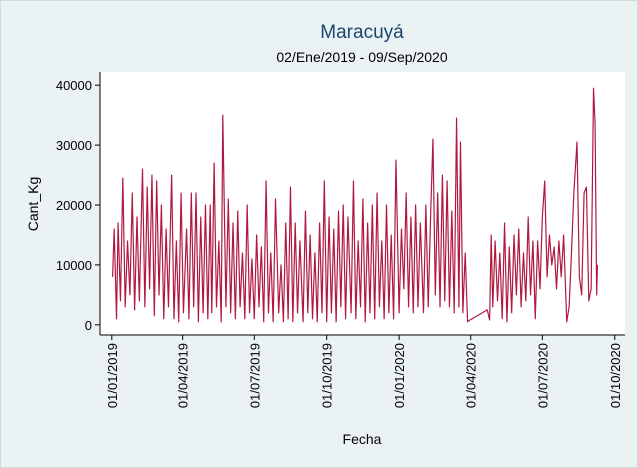 The image size is (638, 468). Describe the element at coordinates (74, 205) in the screenshot. I see `y-tick-label: 20000` at that location.